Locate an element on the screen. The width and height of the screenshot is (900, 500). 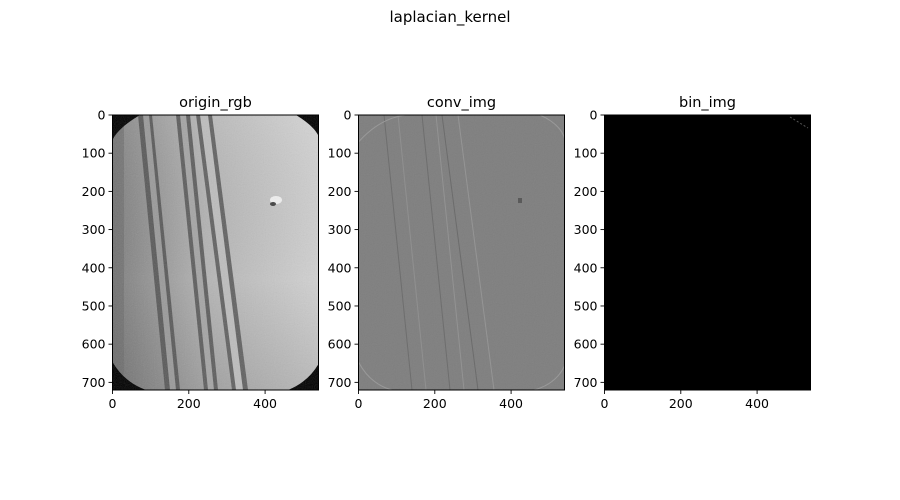
origin-rgb-image is located at coordinates (215, 252).